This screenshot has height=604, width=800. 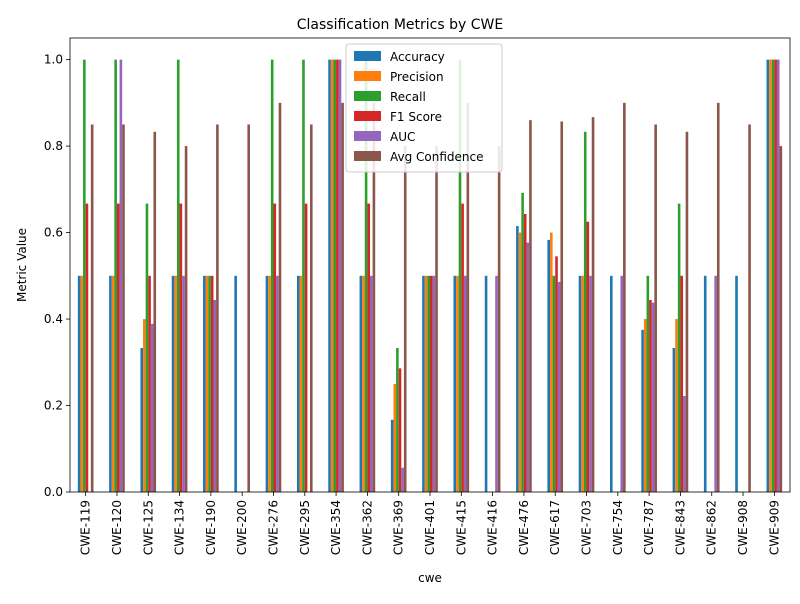 What do you see at coordinates (551, 362) in the screenshot?
I see `bar-cwe-617-precision` at bounding box center [551, 362].